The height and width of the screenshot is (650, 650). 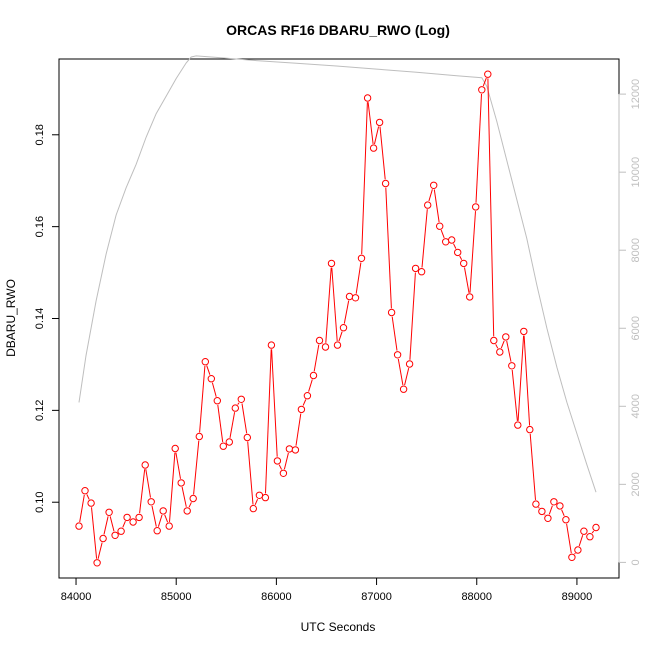 I want to click on y-tick-label-0.10: 0.10, so click(x=40, y=502).